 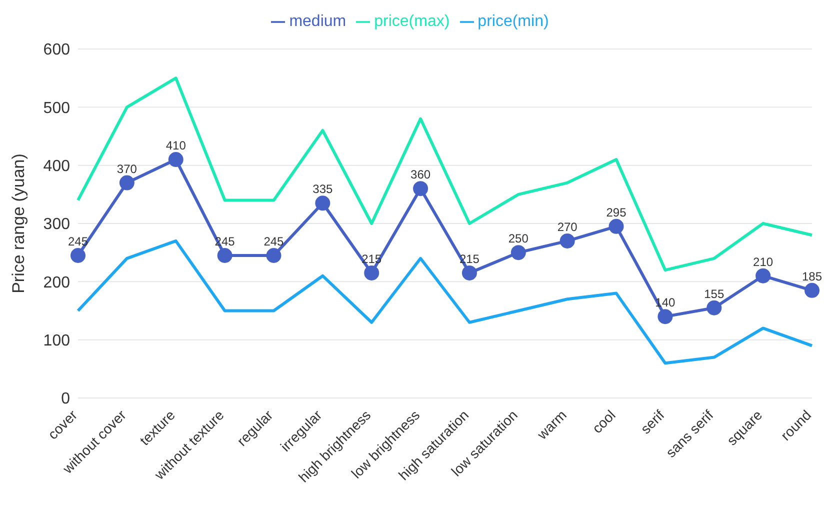 I want to click on legend-label: price(max), so click(x=412, y=21).